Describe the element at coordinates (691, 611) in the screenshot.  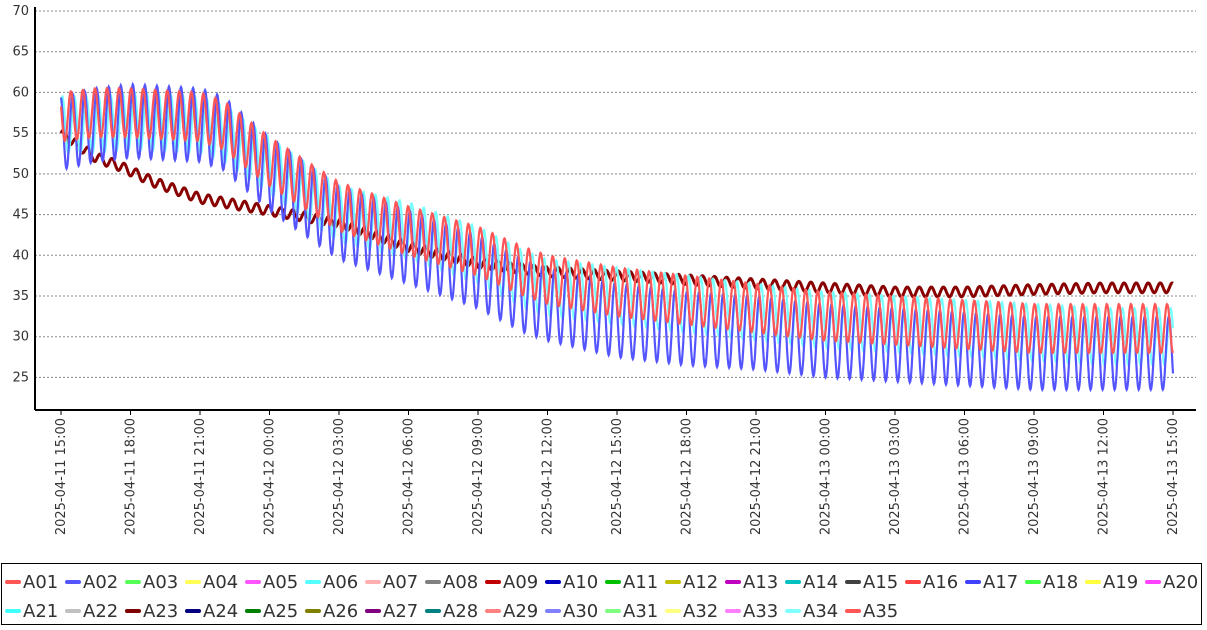
I see `legend-item-a32: A32` at that location.